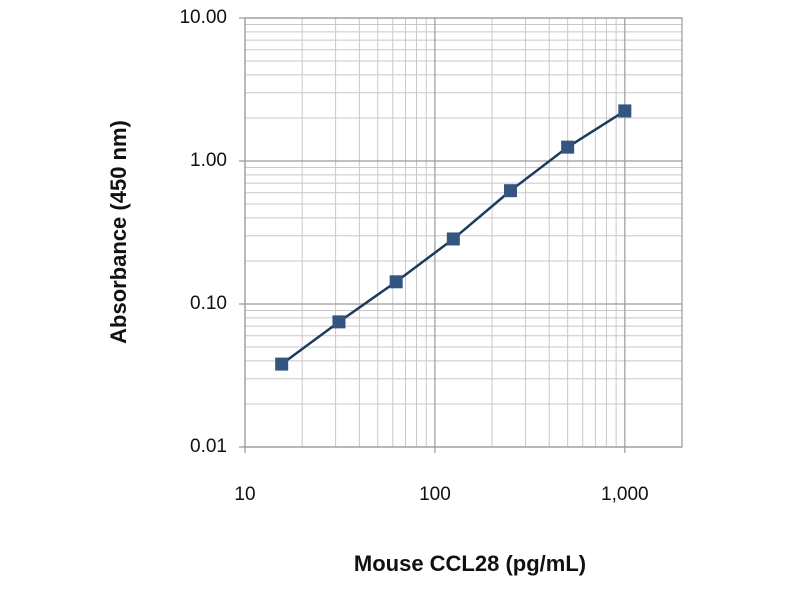  I want to click on x-tick-label: 100, so click(435, 494).